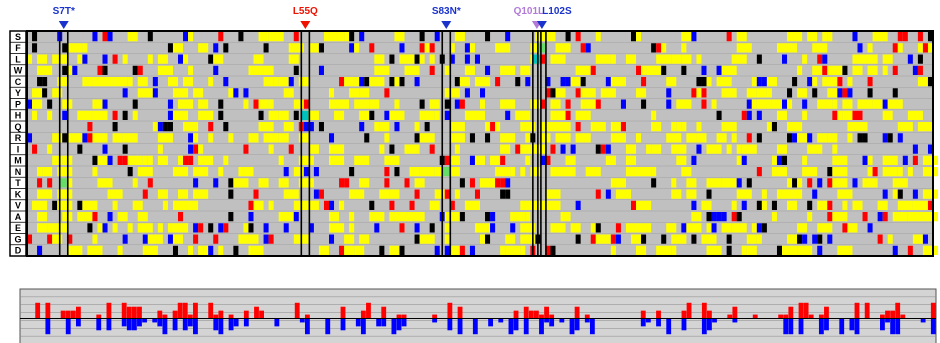 The image size is (940, 343). What do you see at coordinates (63, 183) in the screenshot?
I see `wild-type-cell` at bounding box center [63, 183].